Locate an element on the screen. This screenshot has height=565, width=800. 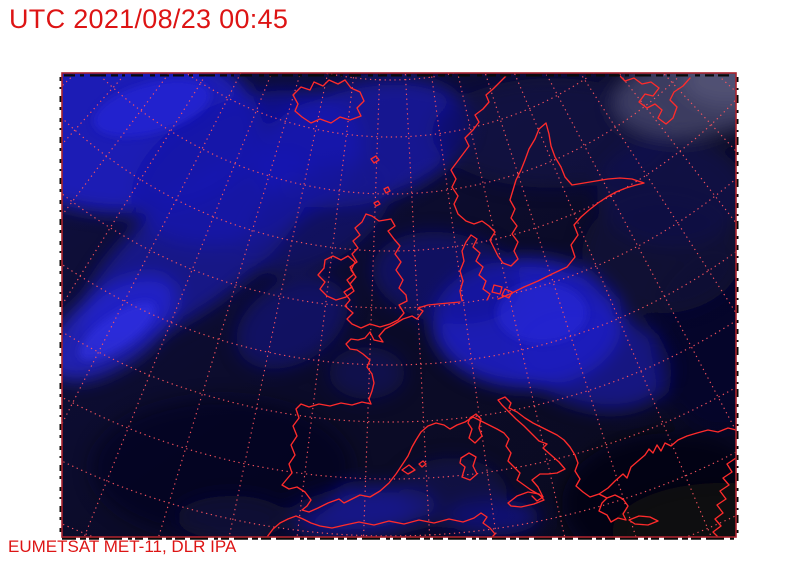
attribution-label: EUMETSAT MET-11, DLR IPA is located at coordinates (122, 546).